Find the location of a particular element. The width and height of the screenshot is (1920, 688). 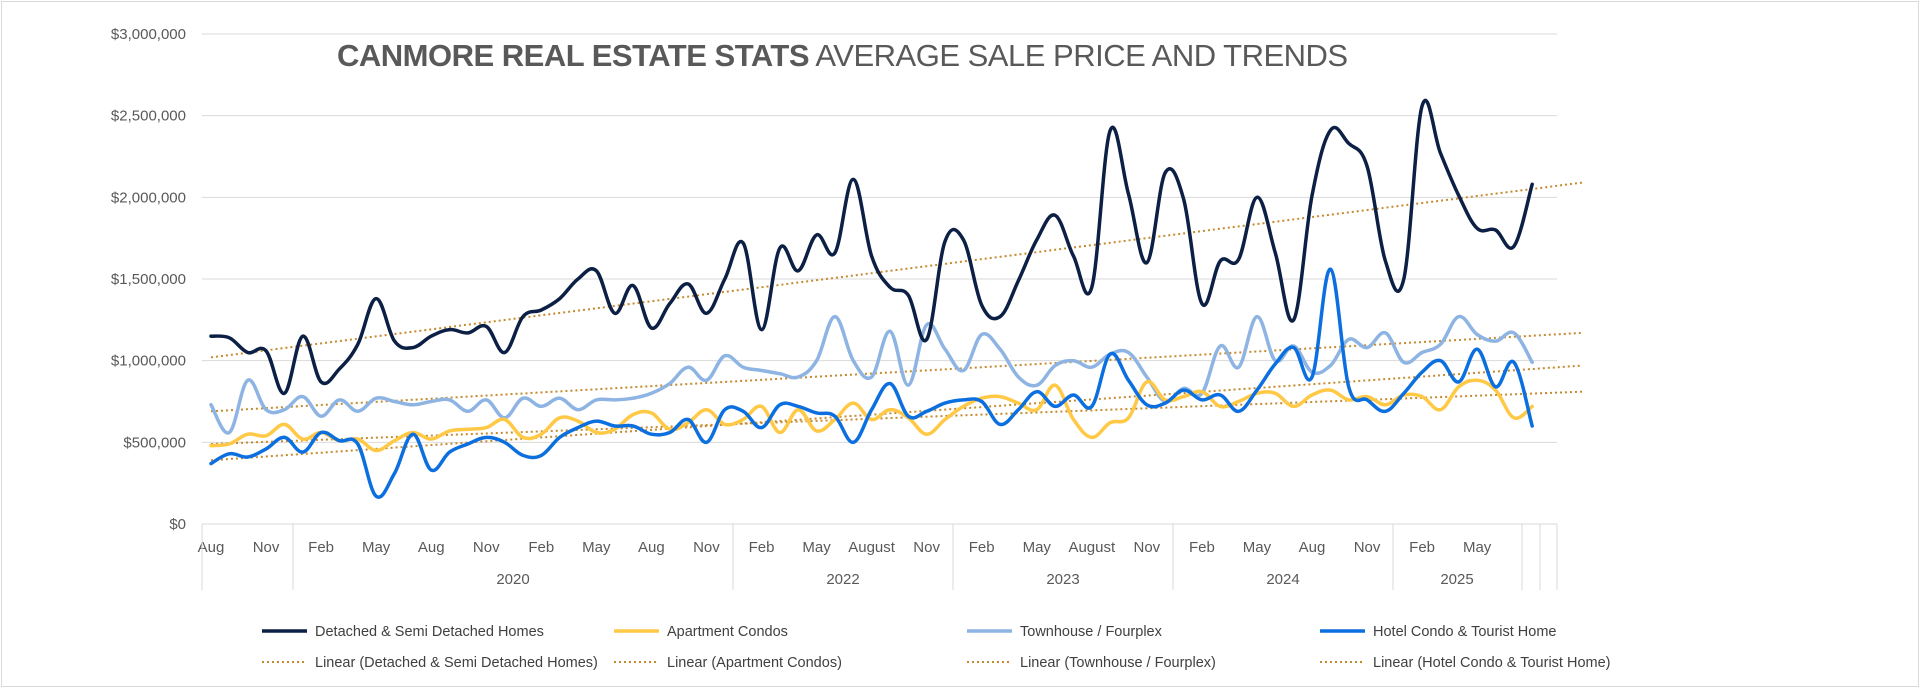

y-tick-label: $2,500,000 is located at coordinates (148, 116).